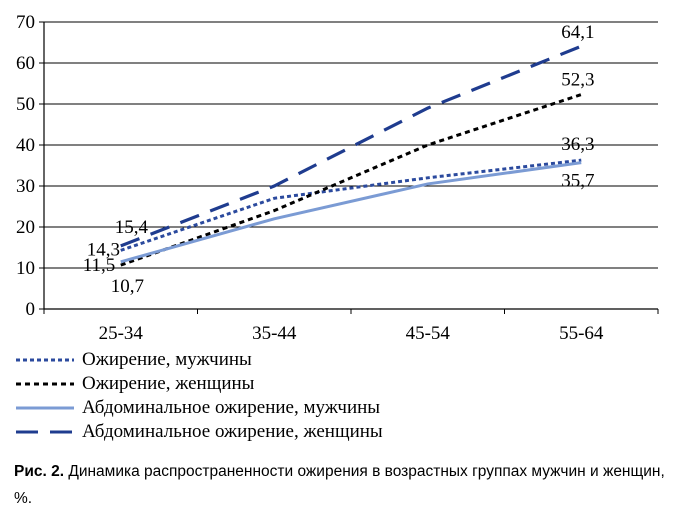  I want to click on data-label: 11,5, so click(99, 265).